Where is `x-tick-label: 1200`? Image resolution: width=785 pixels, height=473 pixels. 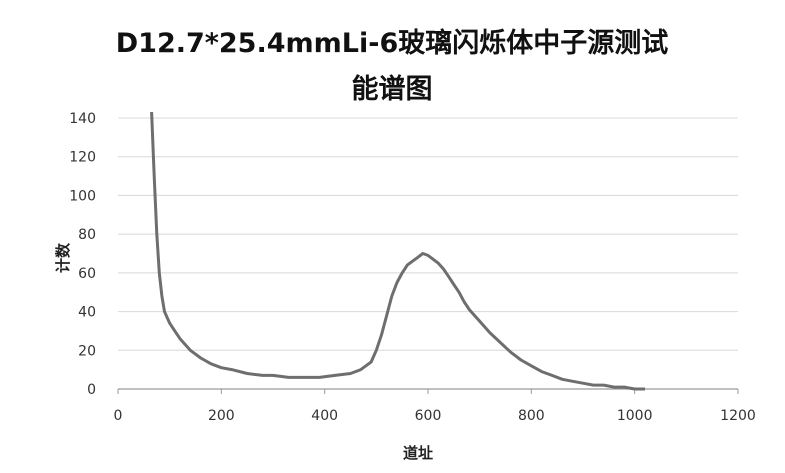
x-tick-label: 1200 is located at coordinates (738, 416).